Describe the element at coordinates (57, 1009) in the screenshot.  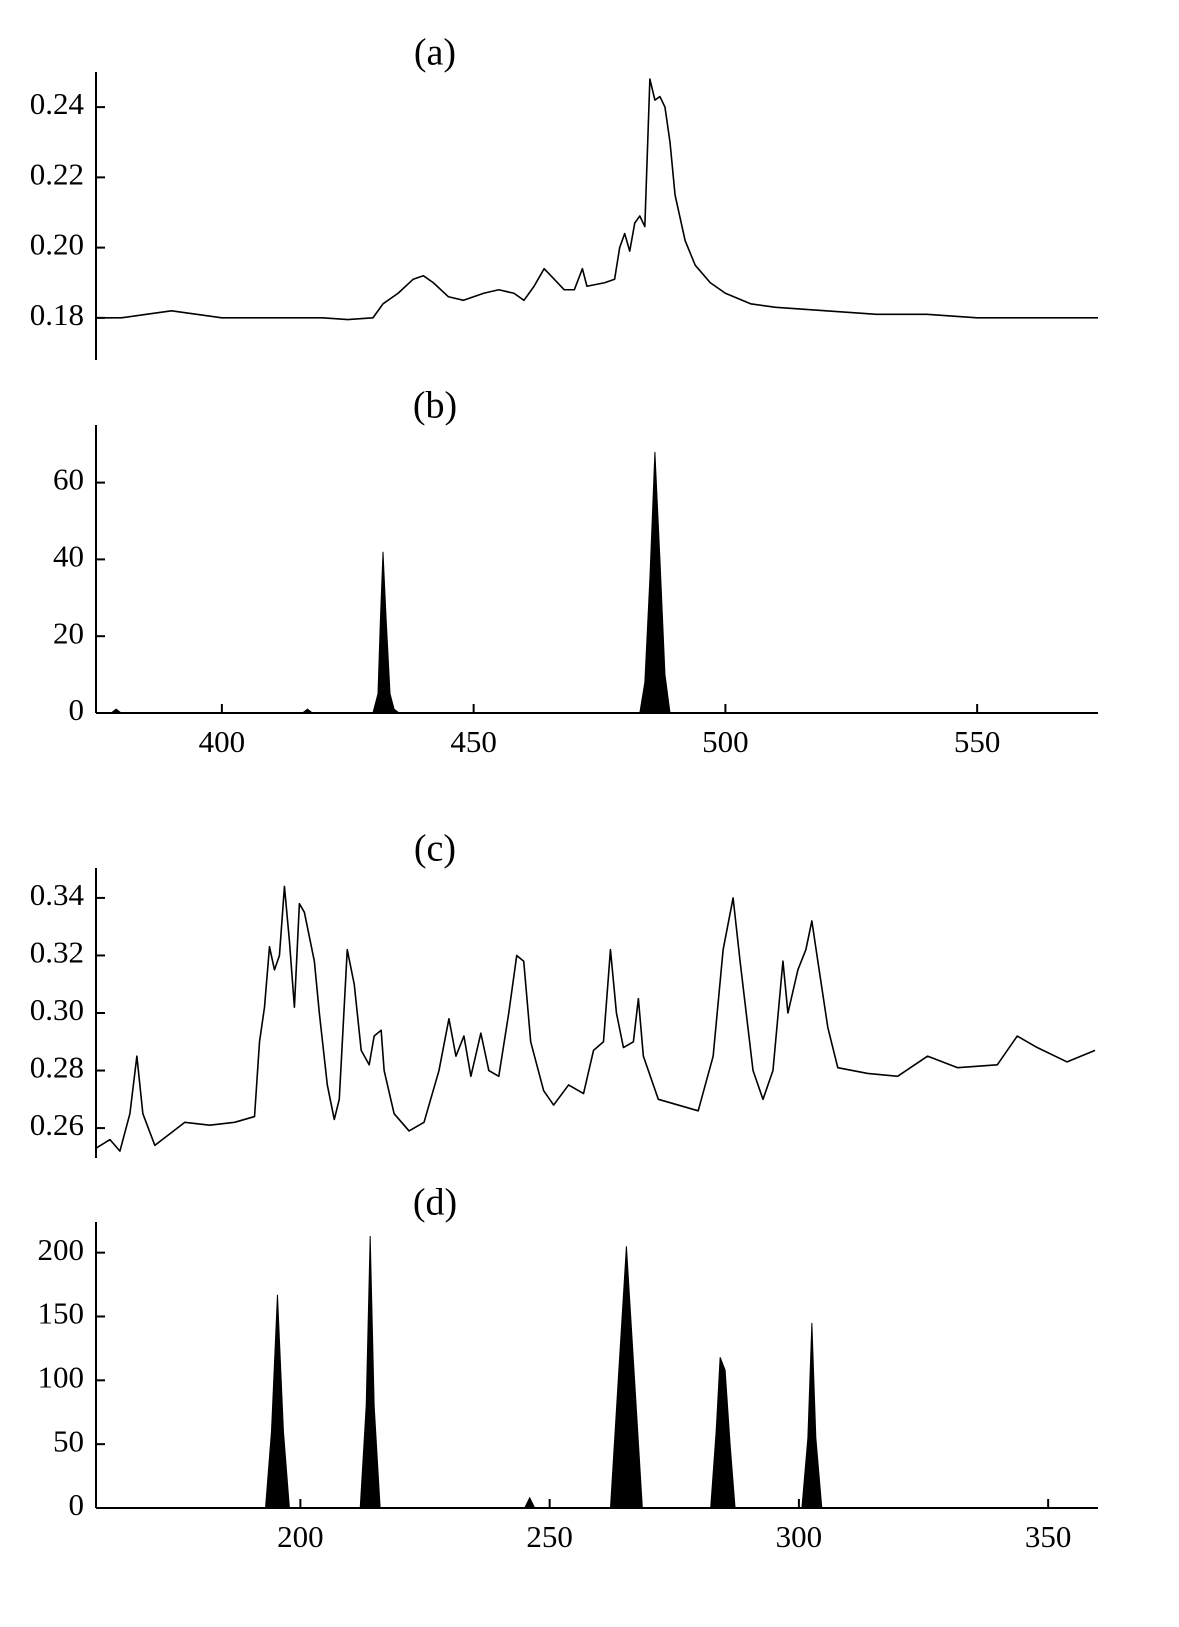
I see `y-tick-label: 0.30` at that location.